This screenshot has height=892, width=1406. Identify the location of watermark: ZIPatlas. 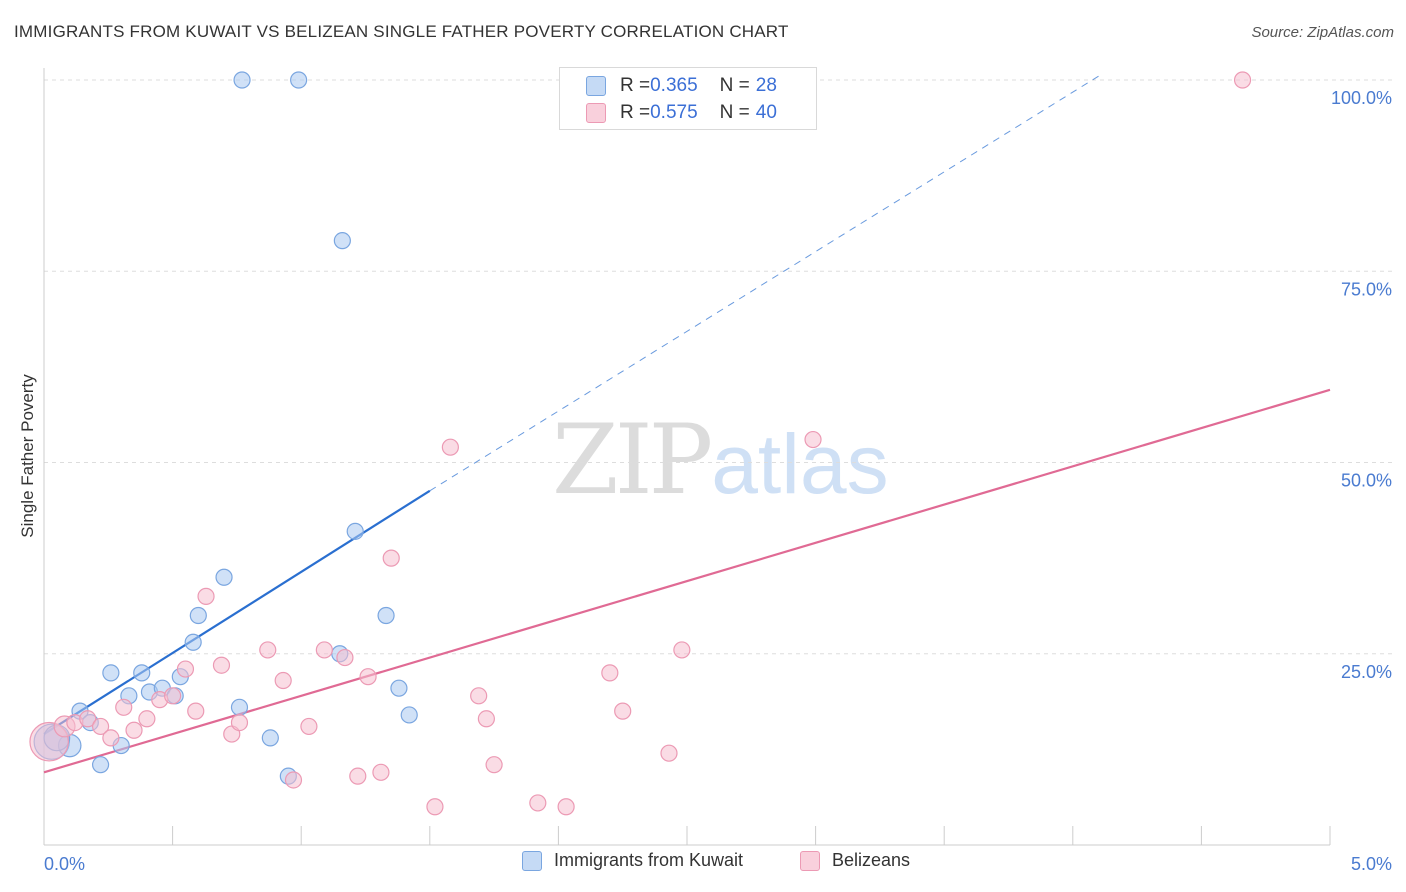
(720, 460).